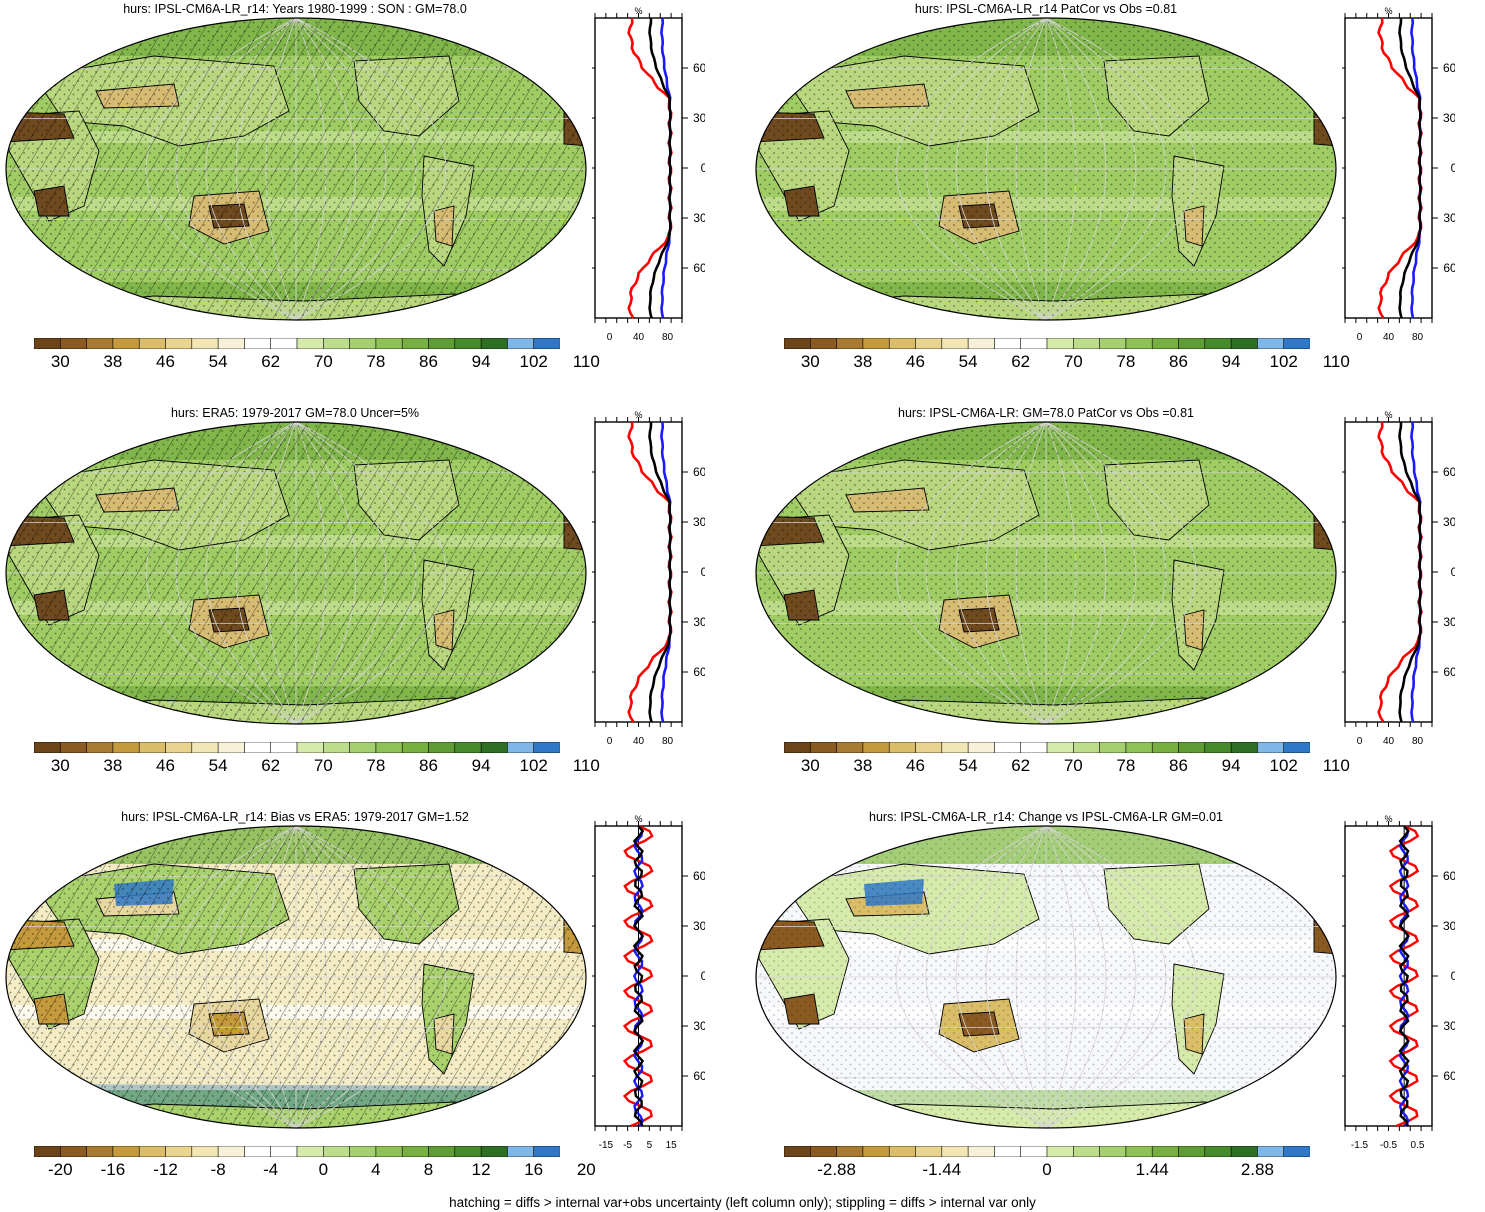 This screenshot has width=1485, height=1212. I want to click on colorbar-tick-label: 110, so click(586, 765).